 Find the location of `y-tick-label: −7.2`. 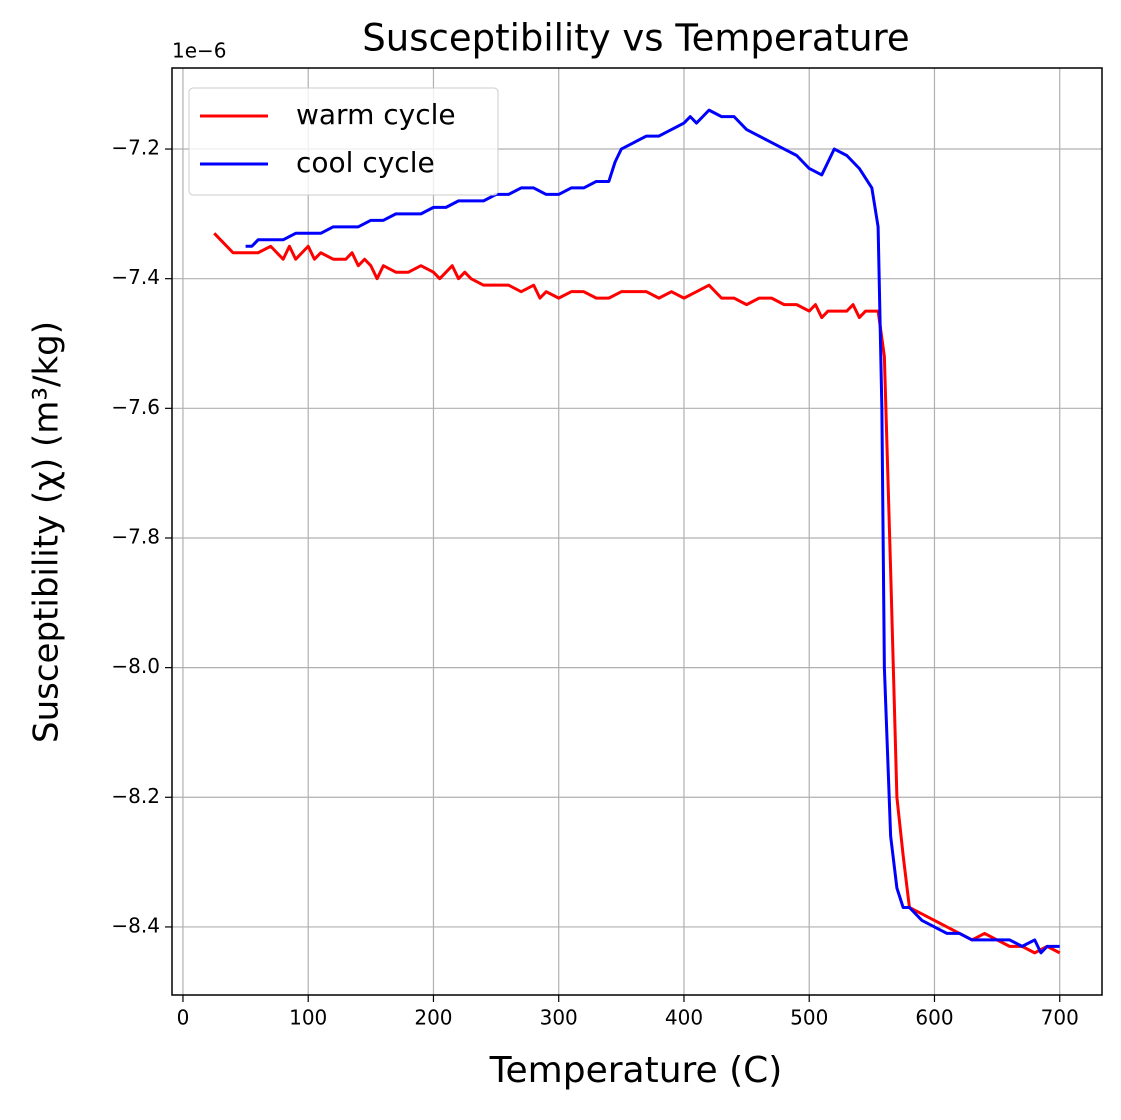

y-tick-label: −7.2 is located at coordinates (135, 148).